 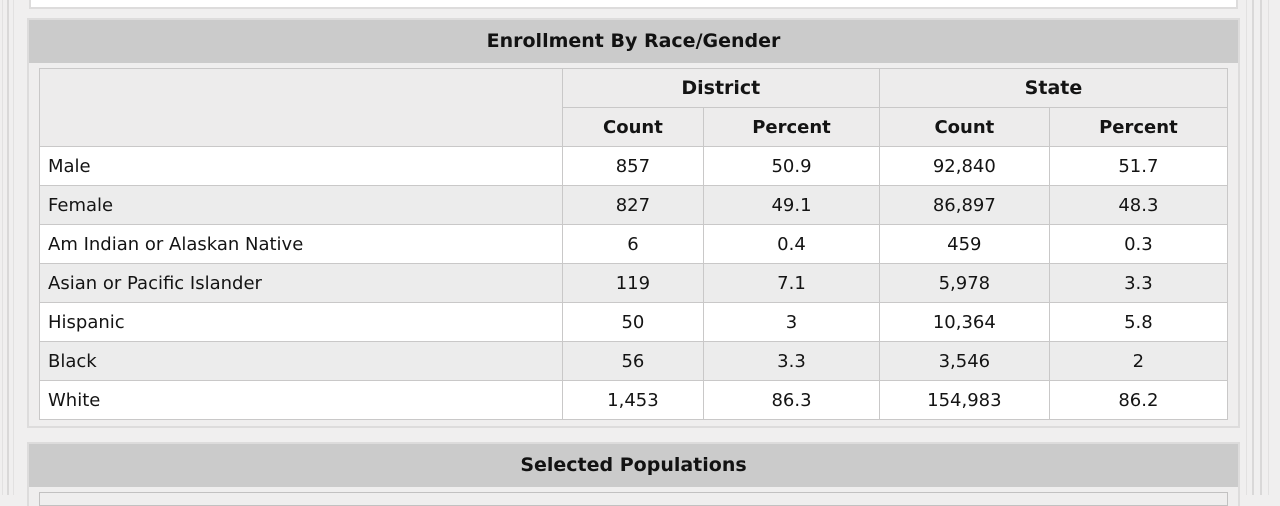 I want to click on row-label: Hispanic, so click(x=301, y=322).